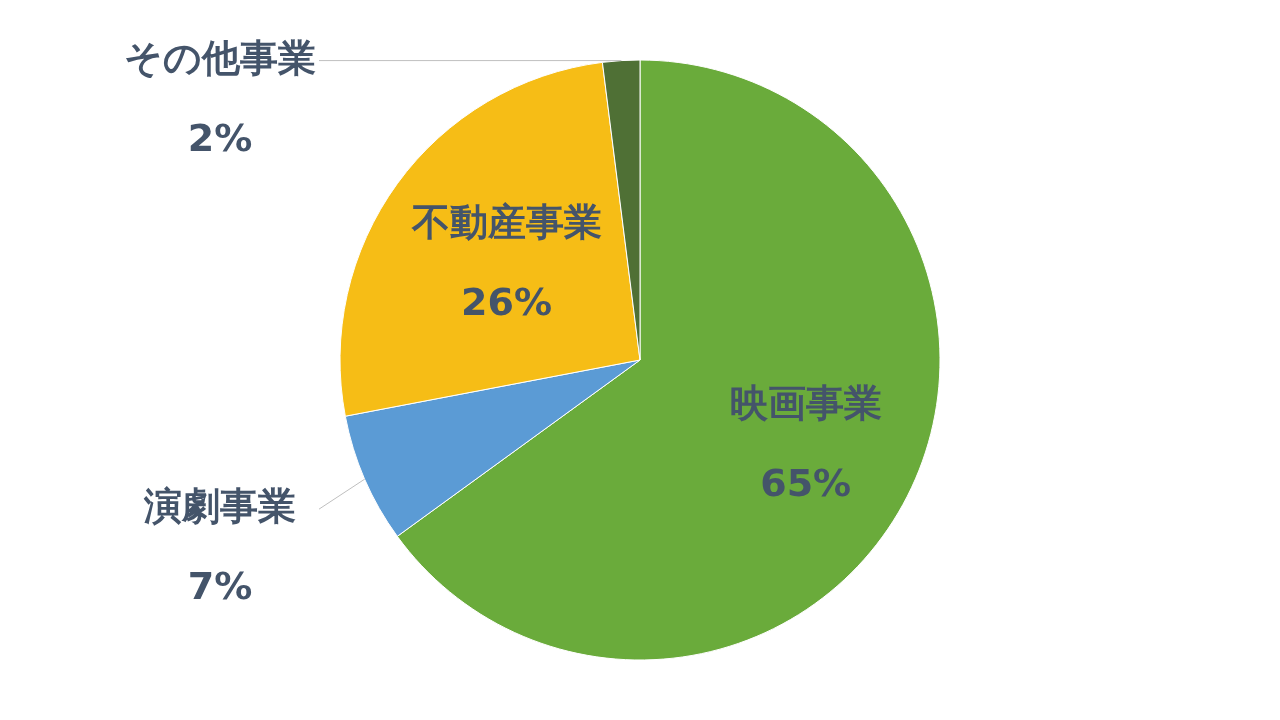 Image resolution: width=1280 pixels, height=720 pixels. I want to click on data-label: 26%, so click(506, 302).